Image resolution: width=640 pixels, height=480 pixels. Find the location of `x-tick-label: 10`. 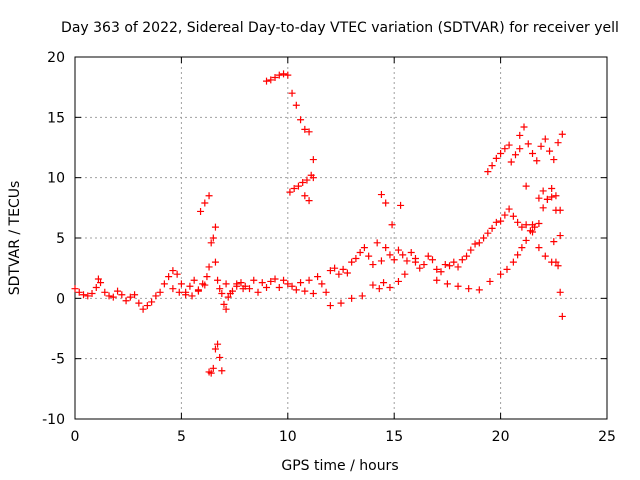

x-tick-label: 10 is located at coordinates (288, 437).